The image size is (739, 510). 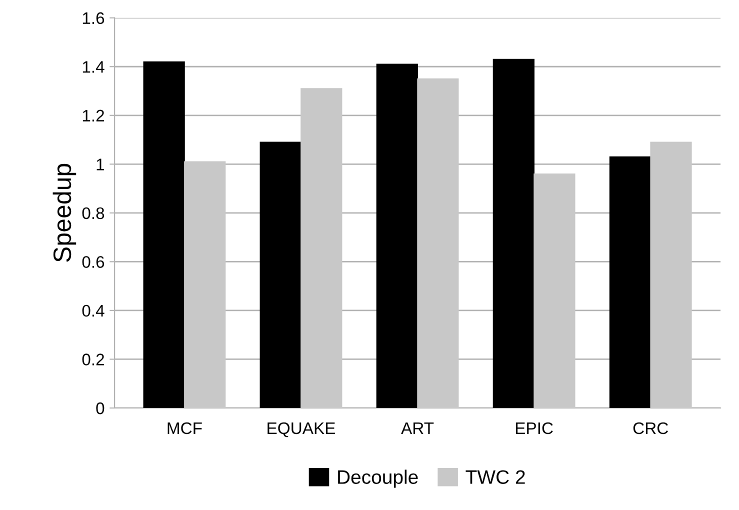 What do you see at coordinates (650, 428) in the screenshot?
I see `x-tick-label: CRC` at bounding box center [650, 428].